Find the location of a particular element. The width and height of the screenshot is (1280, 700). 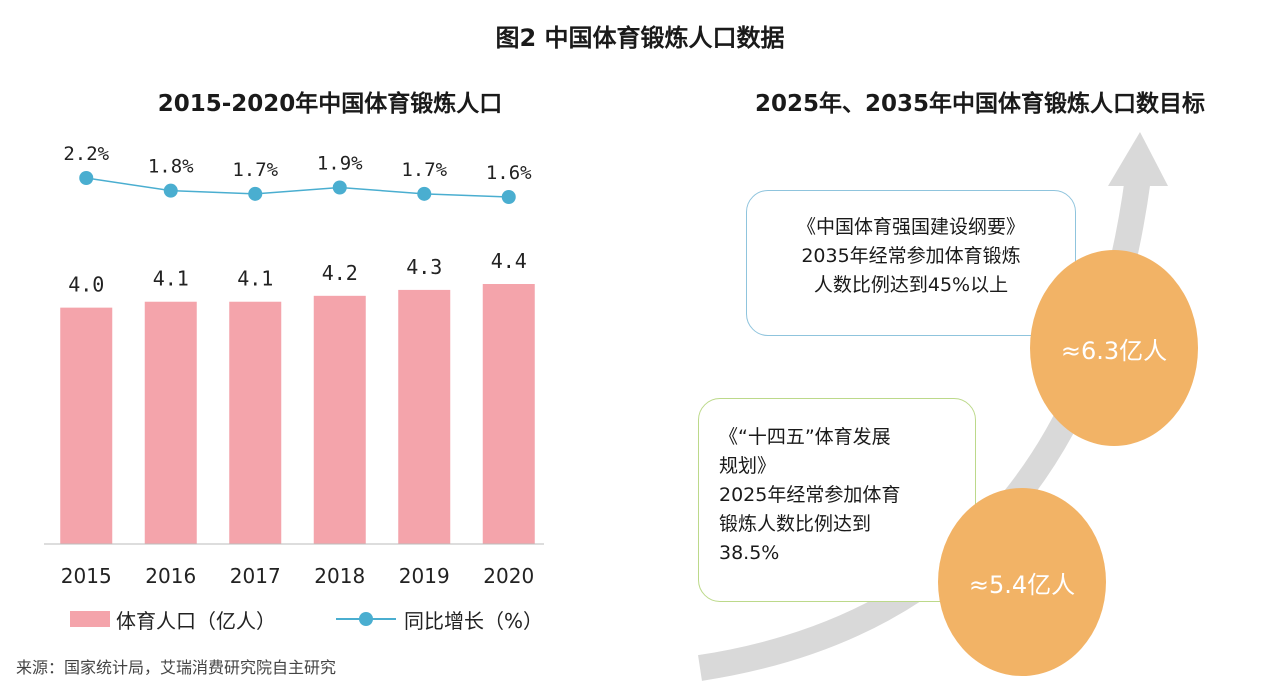

line-value-label: 1.6% is located at coordinates (509, 173).